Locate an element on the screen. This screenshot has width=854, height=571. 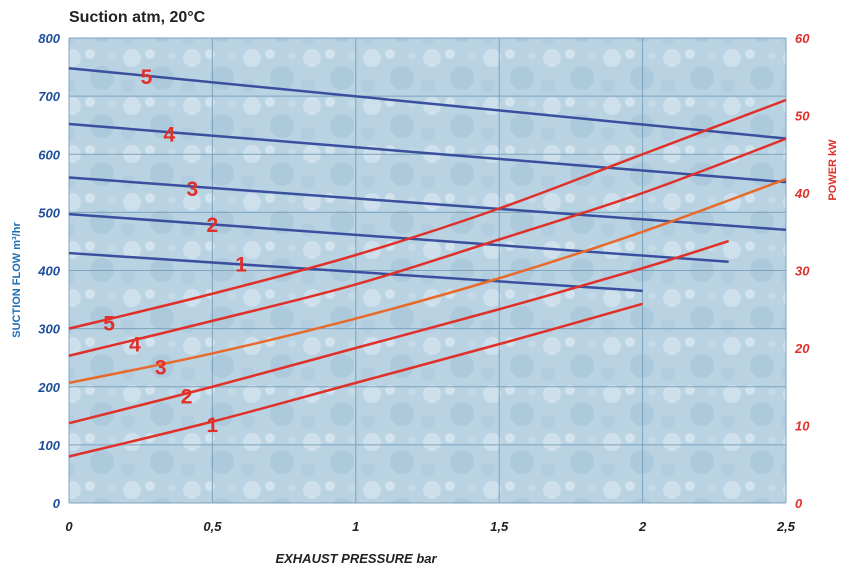
power-curve-label-5: 5 is located at coordinates (109, 323).